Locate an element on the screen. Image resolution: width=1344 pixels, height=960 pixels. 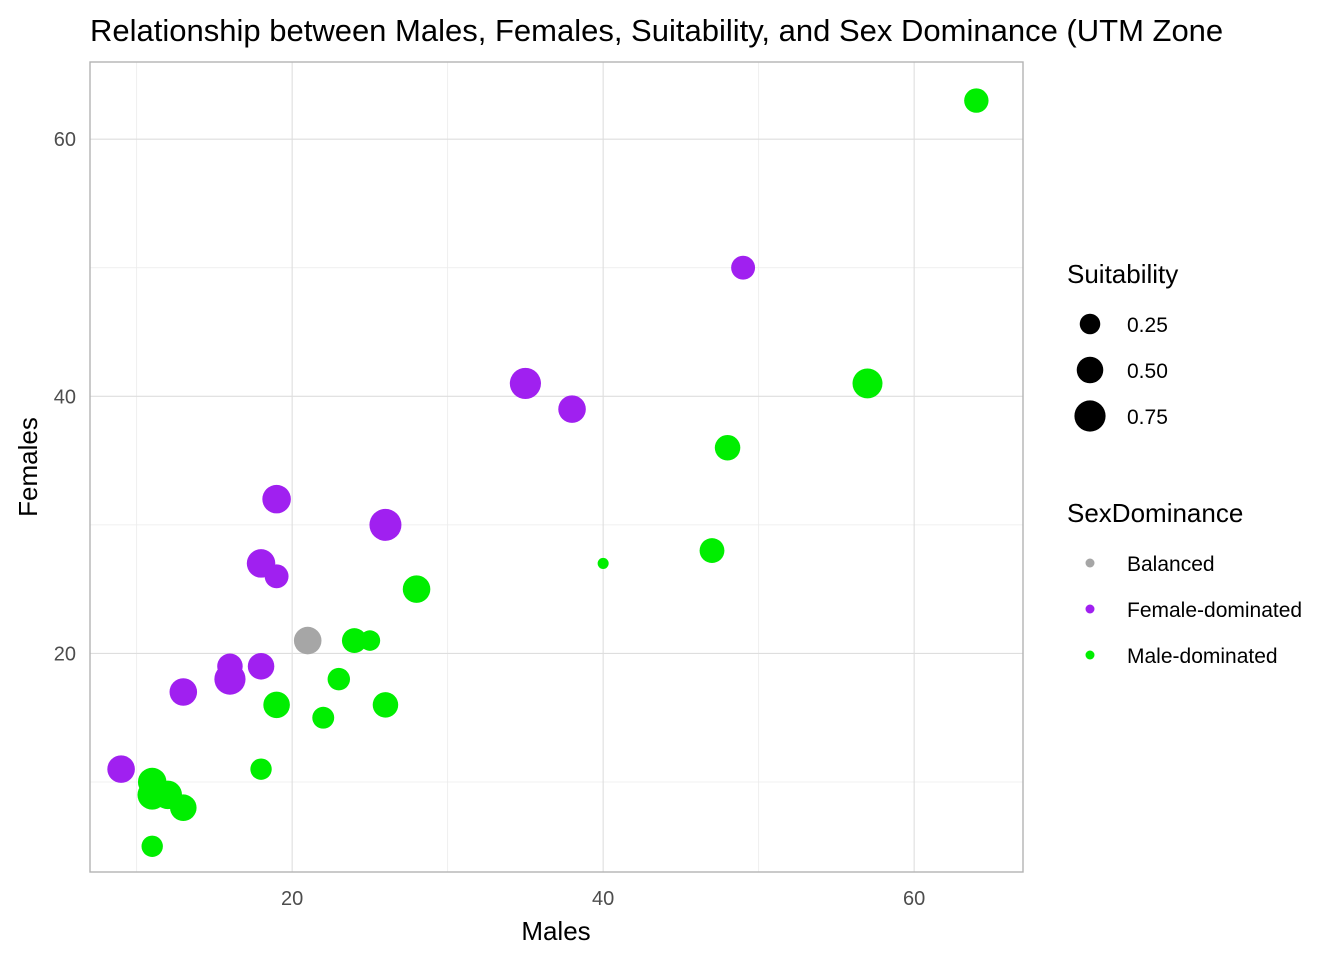
color-legend-title: SexDominance is located at coordinates (1155, 513).